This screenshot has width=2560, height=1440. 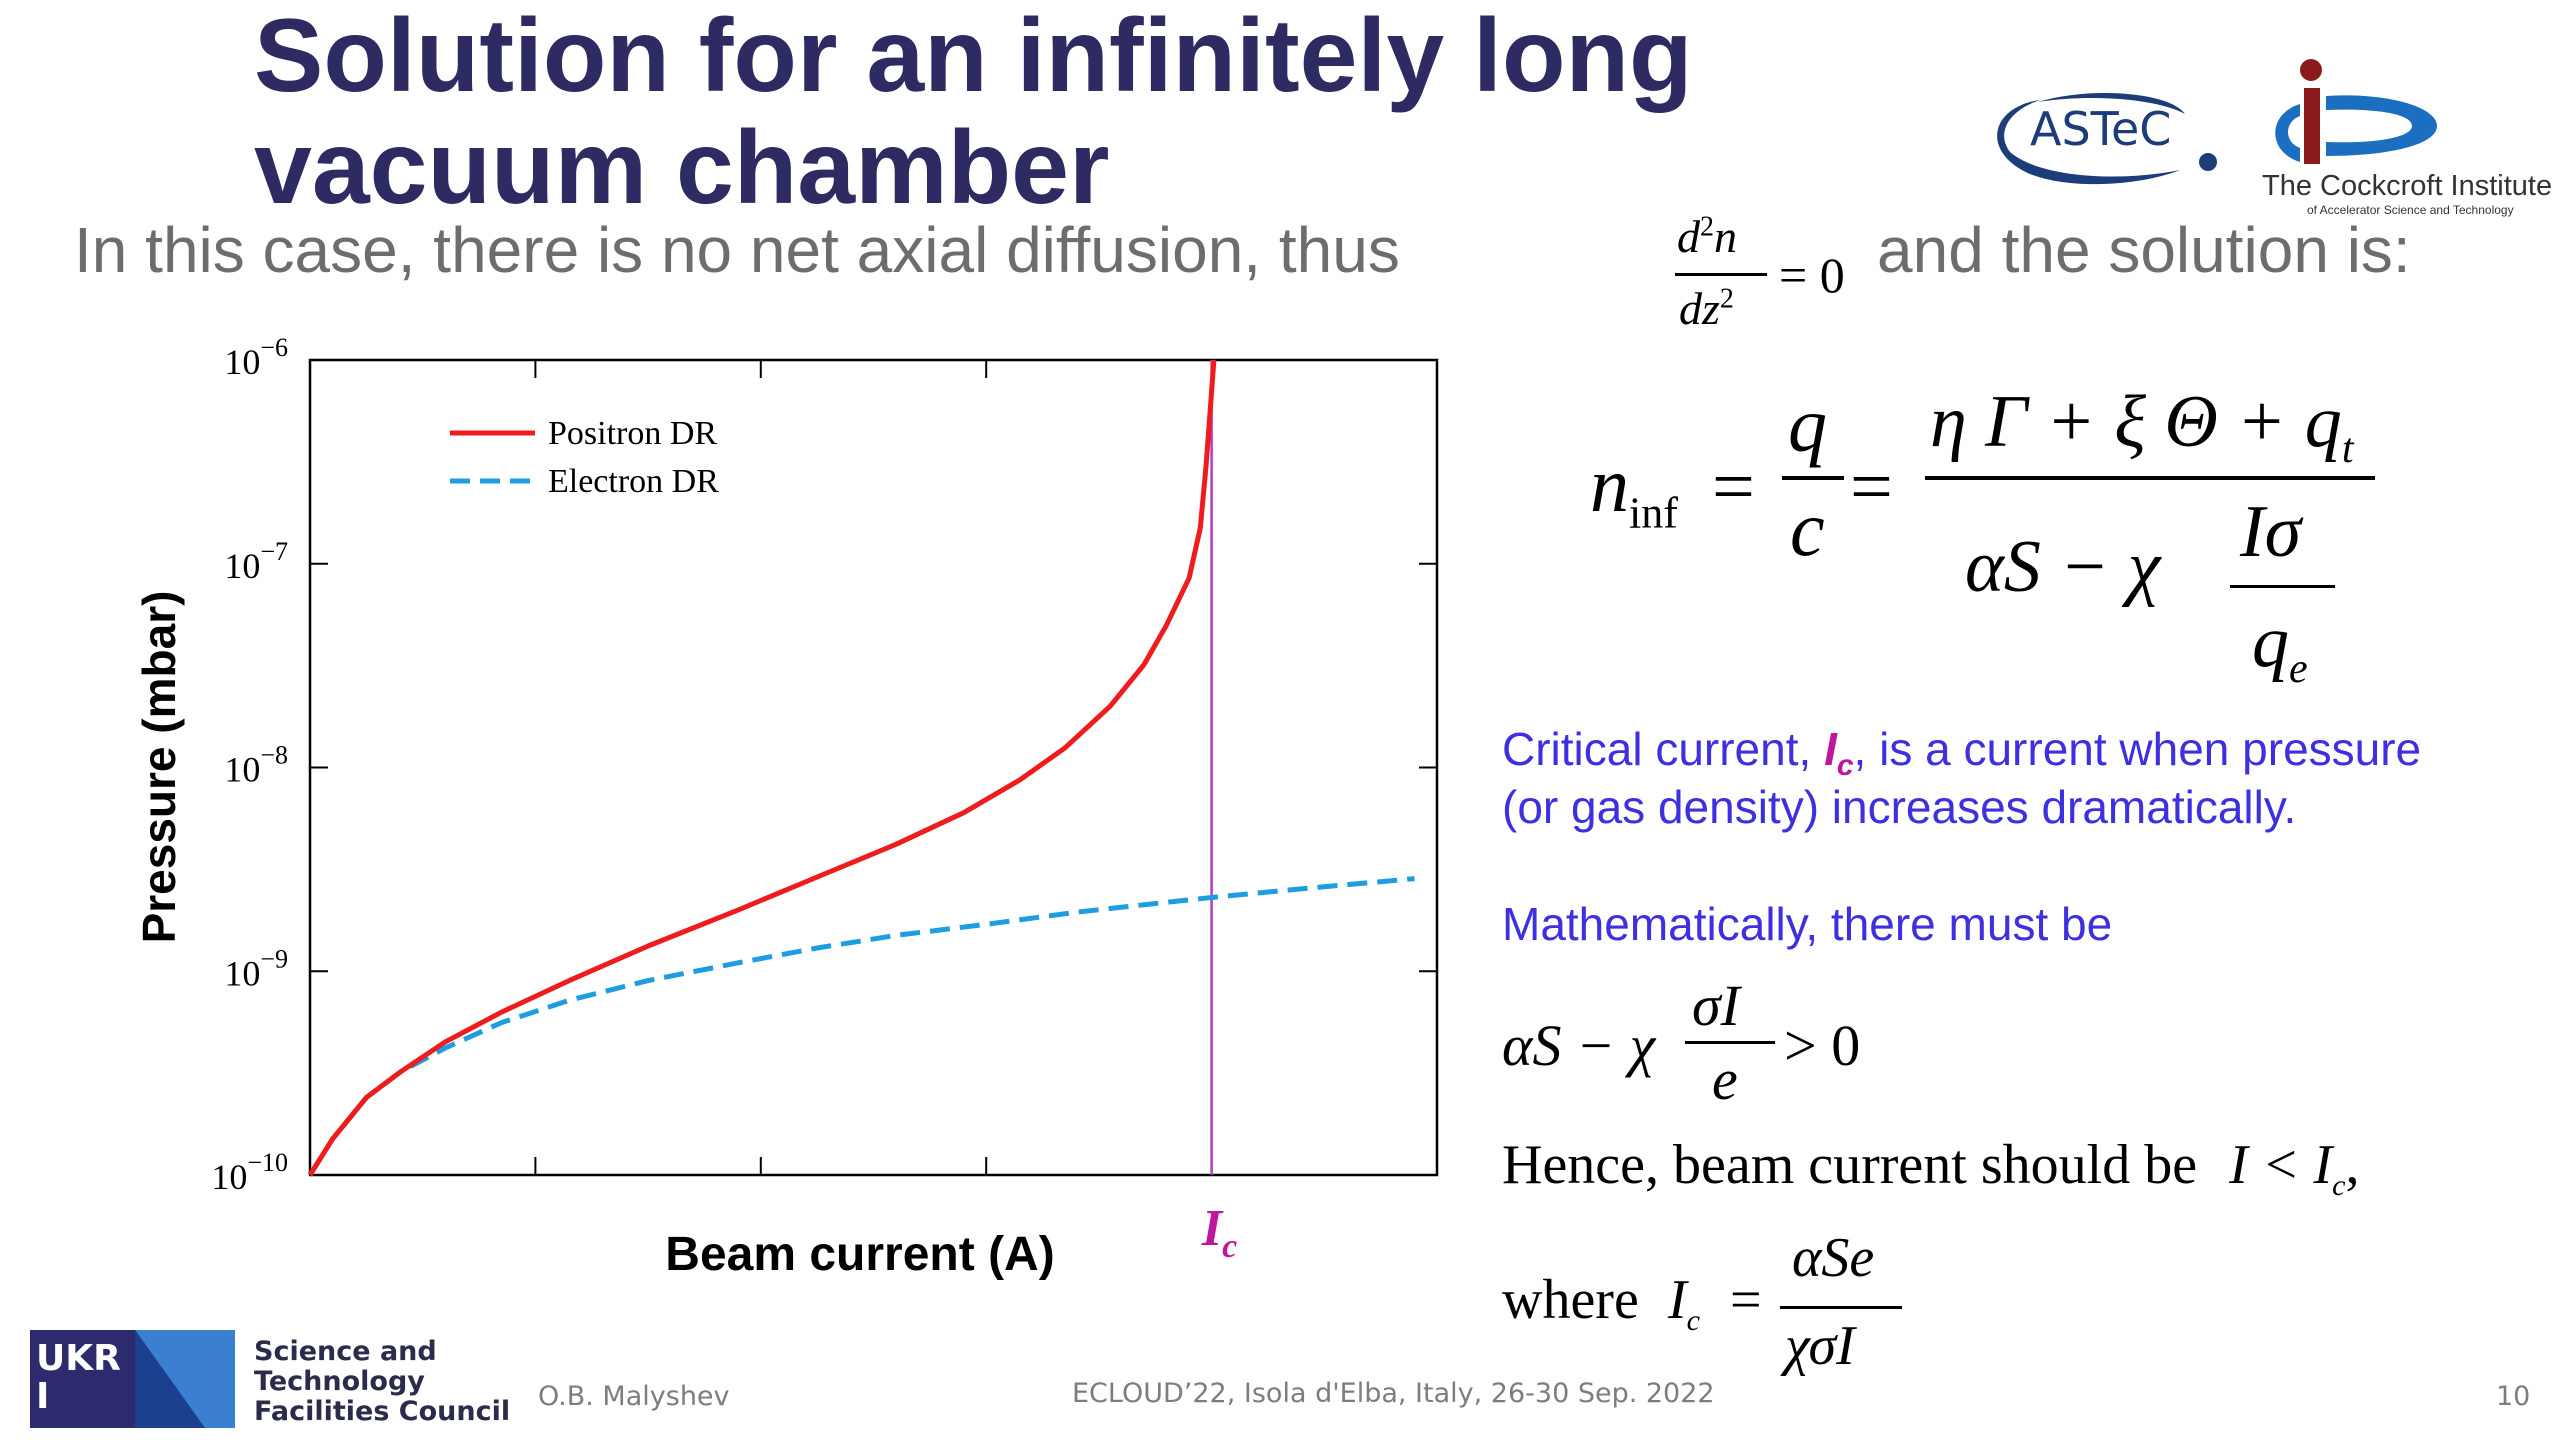 I want to click on critical-suffix: , is a current when pressure, so click(x=2137, y=749).